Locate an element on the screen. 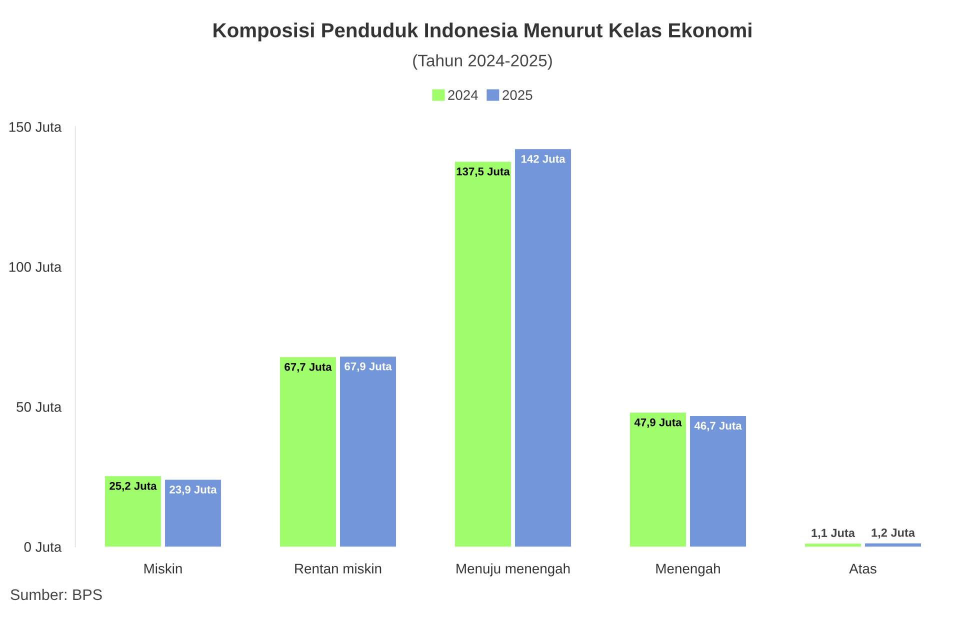  legend-label: 2024 is located at coordinates (463, 95).